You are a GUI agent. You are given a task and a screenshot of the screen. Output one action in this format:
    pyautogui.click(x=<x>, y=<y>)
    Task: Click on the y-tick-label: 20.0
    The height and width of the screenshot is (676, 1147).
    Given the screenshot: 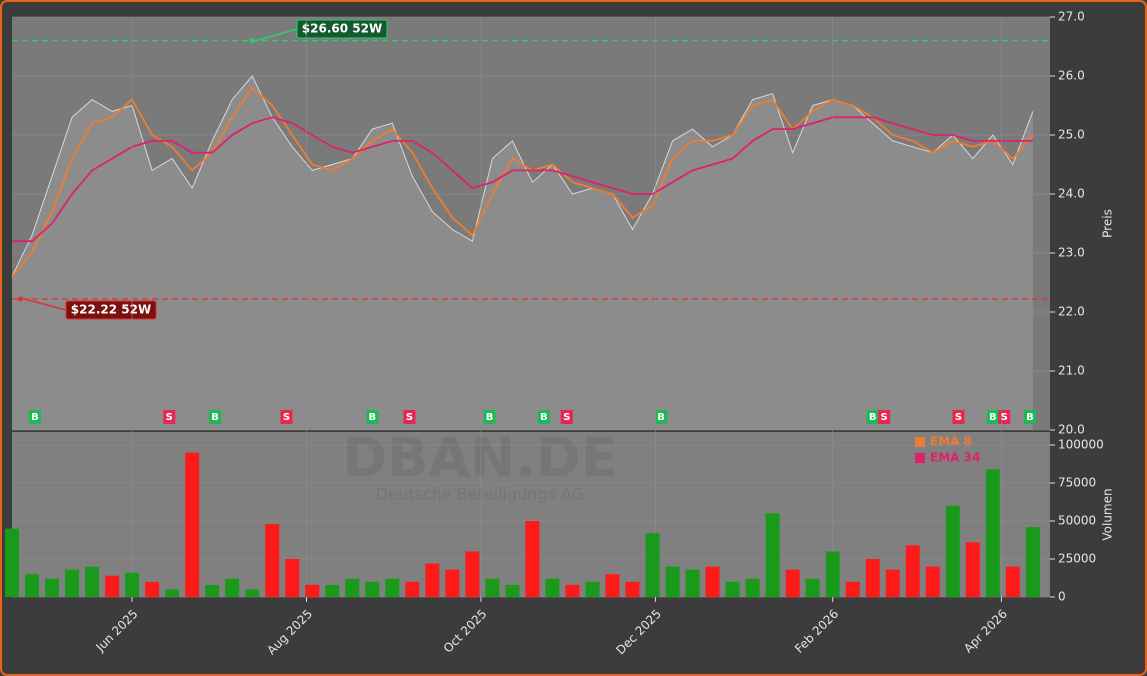 What is the action you would take?
    pyautogui.click(x=1071, y=430)
    